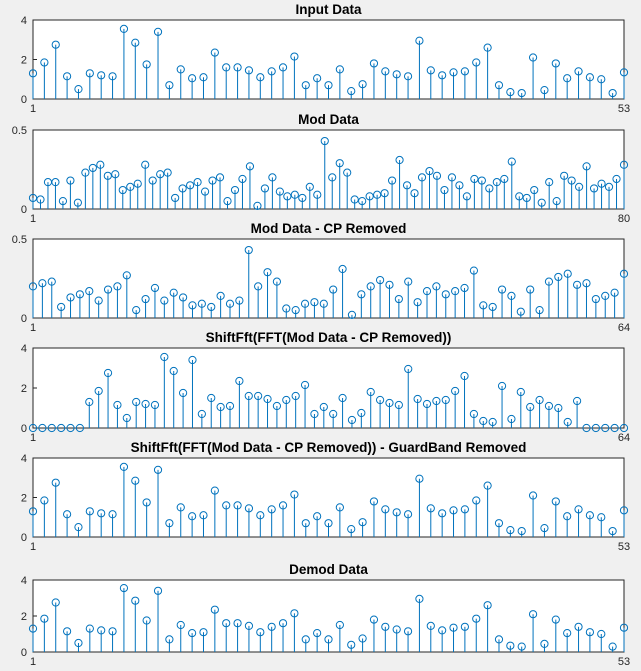  Describe the element at coordinates (33, 662) in the screenshot. I see `x-tick-label: 1` at that location.